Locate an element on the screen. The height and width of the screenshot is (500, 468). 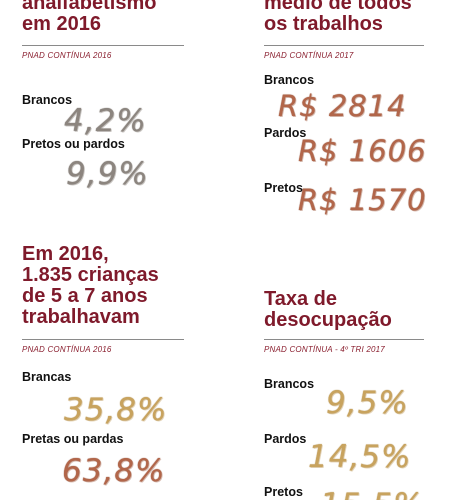
value-brancos: 4,2% is located at coordinates (105, 121).